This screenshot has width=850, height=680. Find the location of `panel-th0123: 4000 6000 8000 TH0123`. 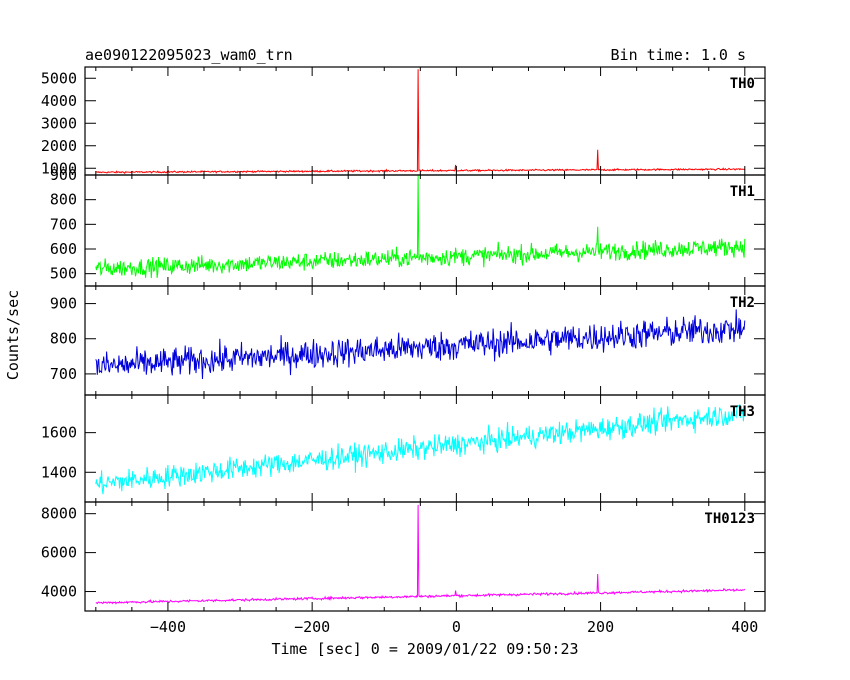

panel-th0123: 4000 6000 8000 TH0123 is located at coordinates (403, 556).